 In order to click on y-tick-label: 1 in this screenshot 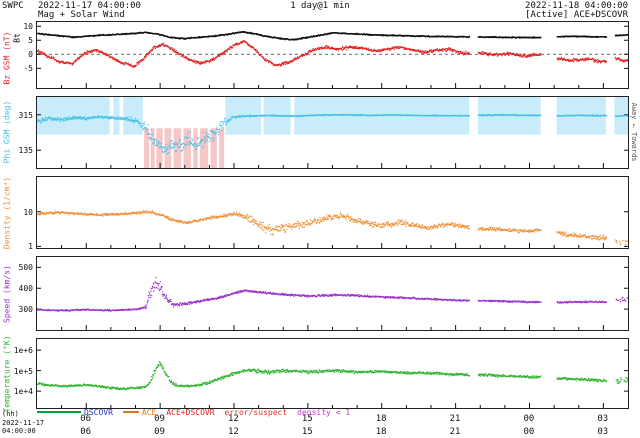, I will do `click(30, 247)`.